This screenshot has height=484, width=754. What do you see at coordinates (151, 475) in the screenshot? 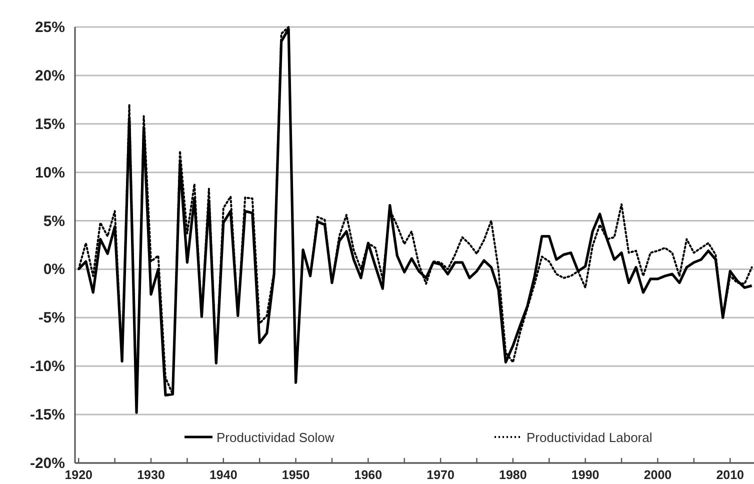
I see `x-tick-label: 1930` at bounding box center [151, 475].